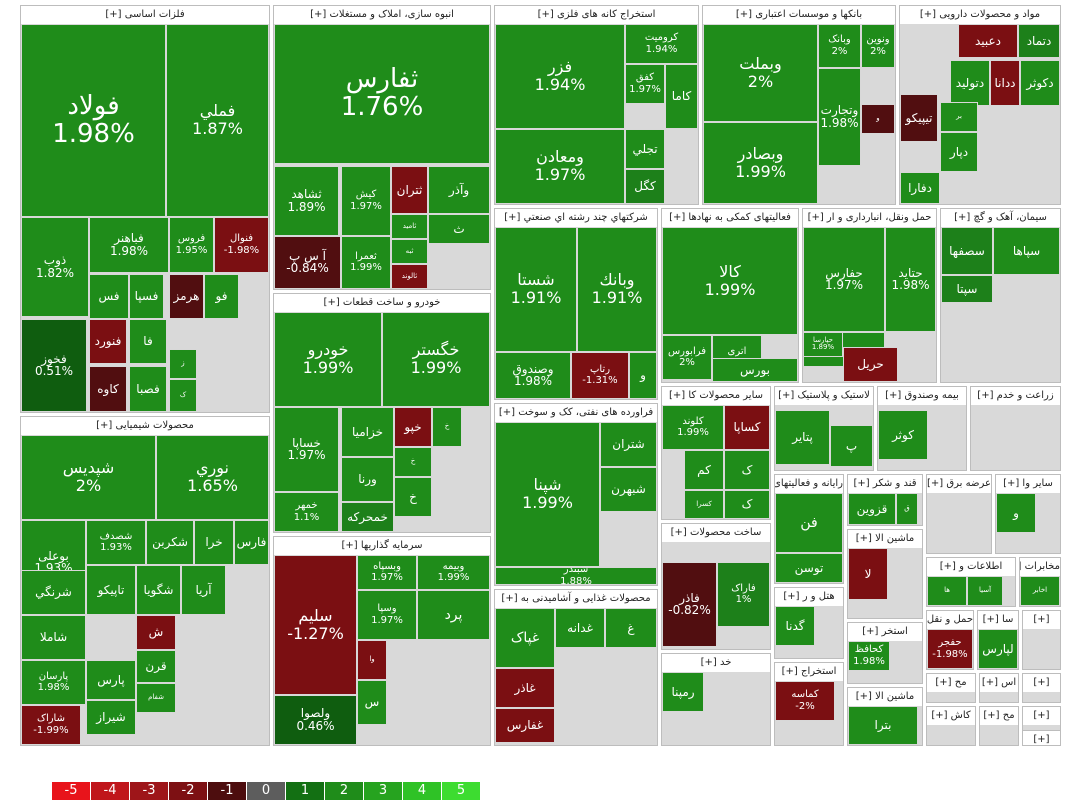  What do you see at coordinates (885, 500) in the screenshot?
I see `sector-block: قند و شکر [+] قزوين ق` at bounding box center [885, 500].